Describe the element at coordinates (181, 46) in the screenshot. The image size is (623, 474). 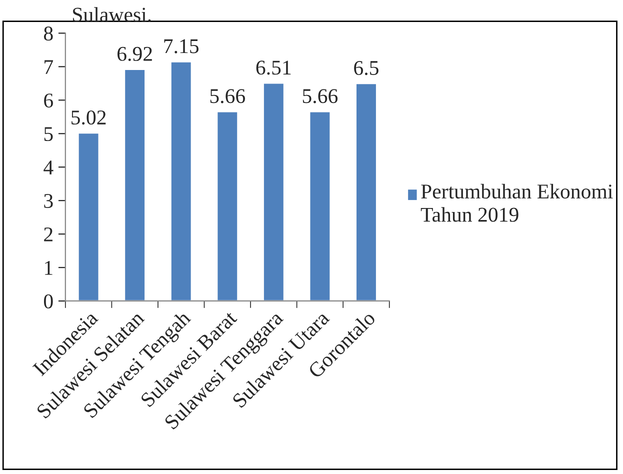
I see `data-label: 7.15` at that location.